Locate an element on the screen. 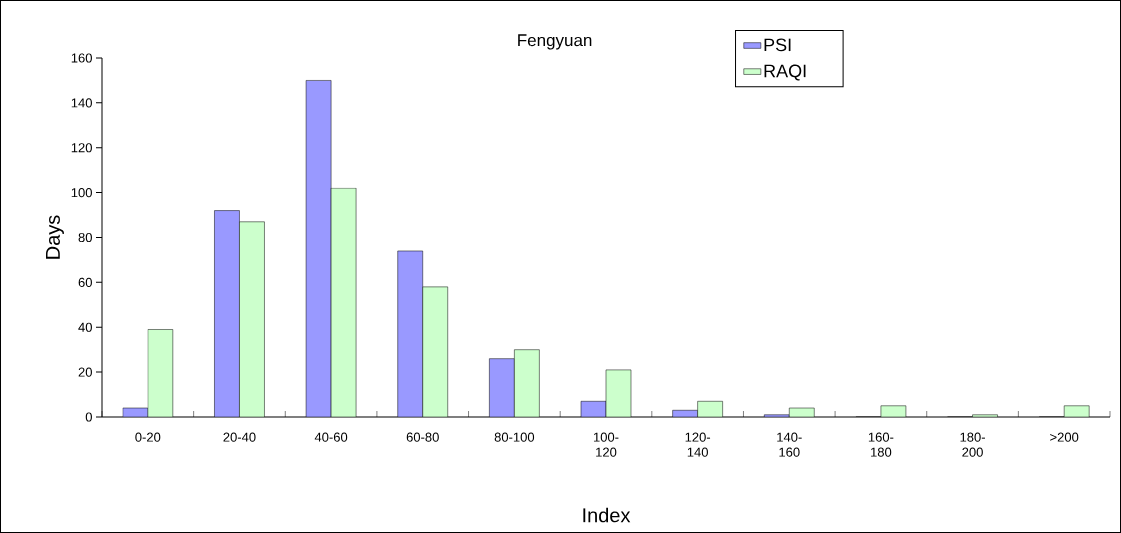 Image resolution: width=1121 pixels, height=533 pixels. x-tick-label: 160-180 is located at coordinates (881, 444).